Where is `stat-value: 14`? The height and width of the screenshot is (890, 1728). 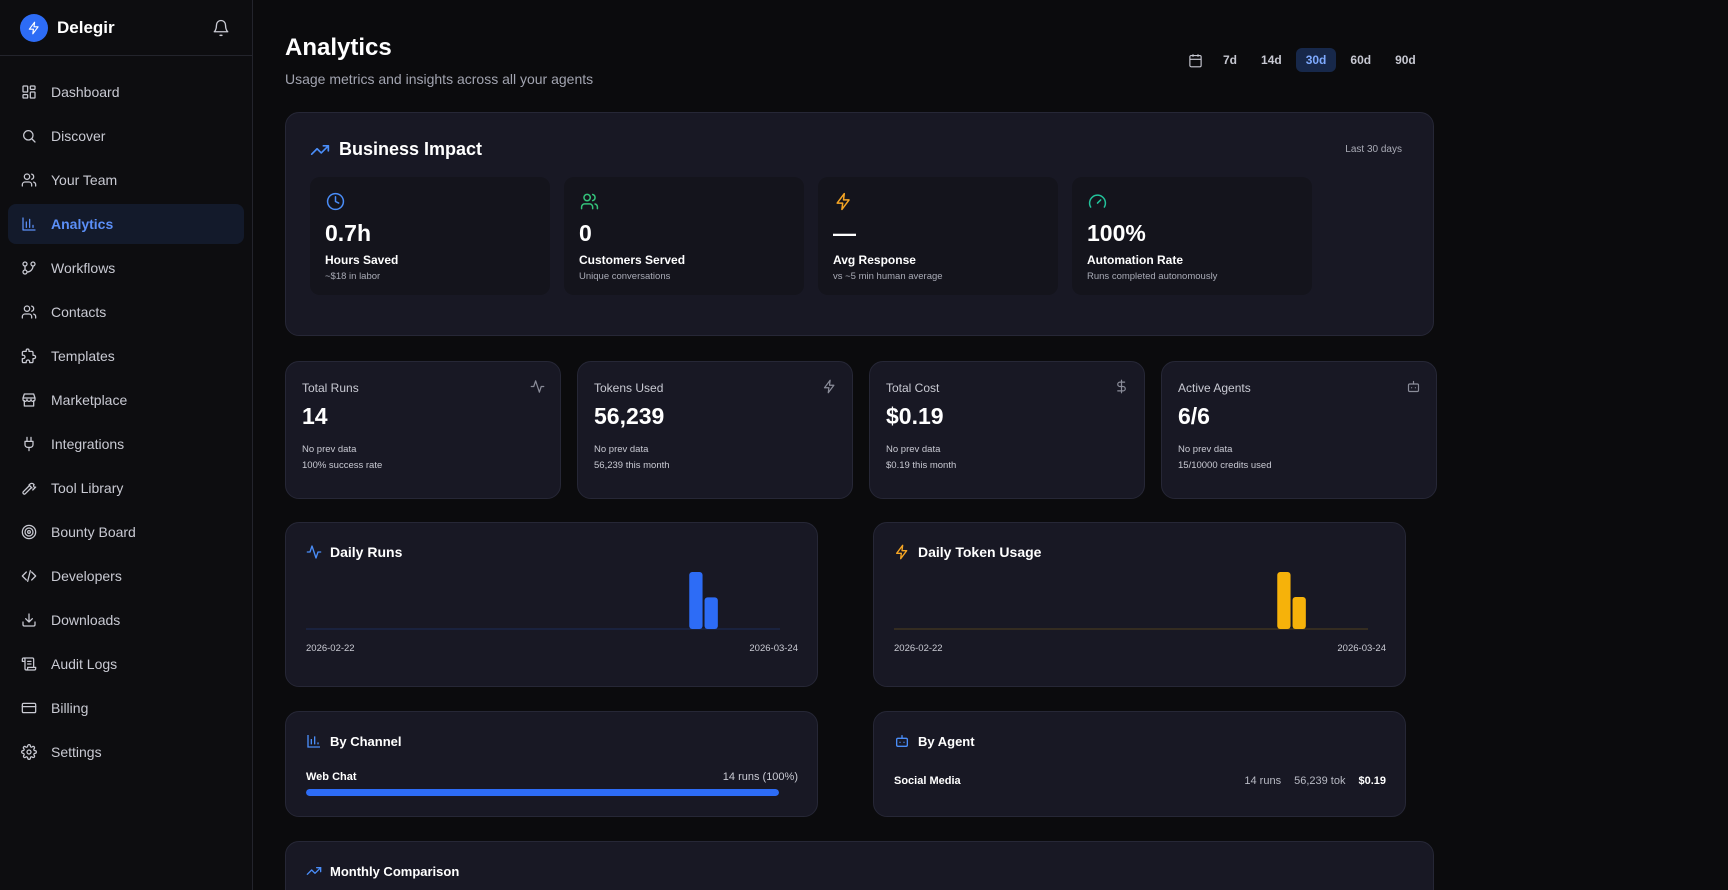 stat-value: 14 is located at coordinates (315, 416).